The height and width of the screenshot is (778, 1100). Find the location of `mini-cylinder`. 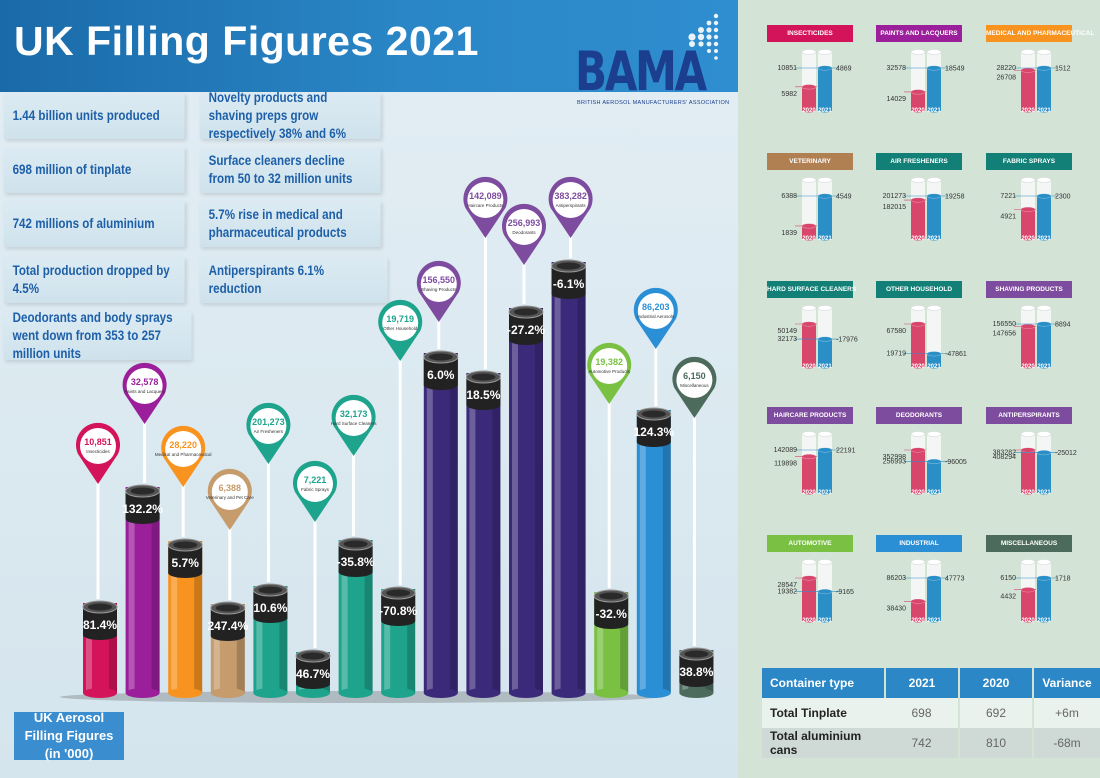

mini-cylinder is located at coordinates (809, 209).